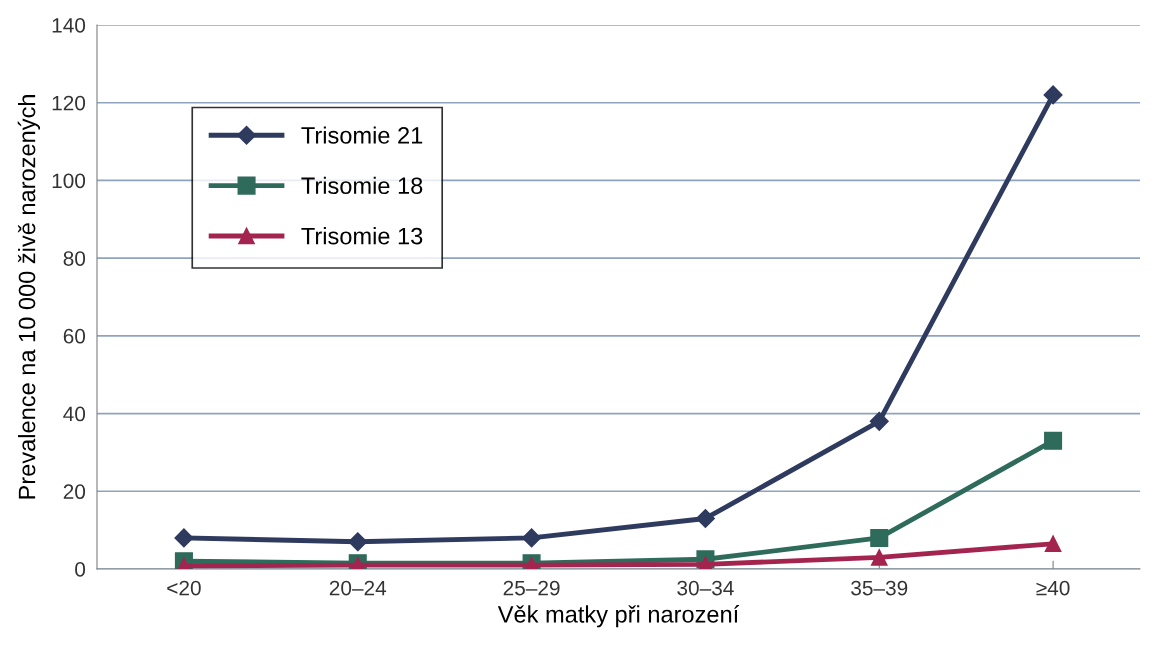 The height and width of the screenshot is (655, 1165). What do you see at coordinates (358, 588) in the screenshot?
I see `x-tick-label: 20–24` at bounding box center [358, 588].